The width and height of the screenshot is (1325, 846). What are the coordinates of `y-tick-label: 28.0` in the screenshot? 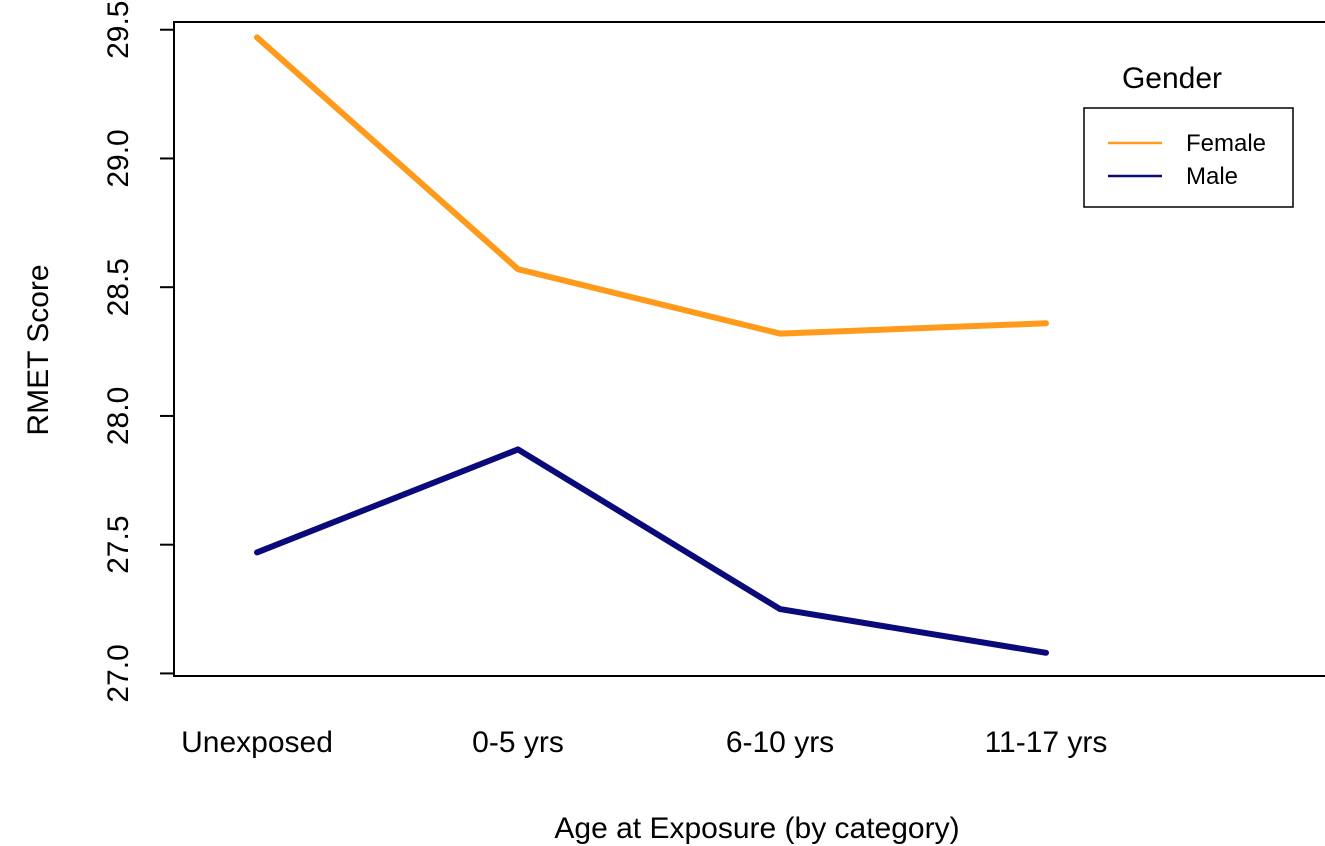 It's located at (118, 416).